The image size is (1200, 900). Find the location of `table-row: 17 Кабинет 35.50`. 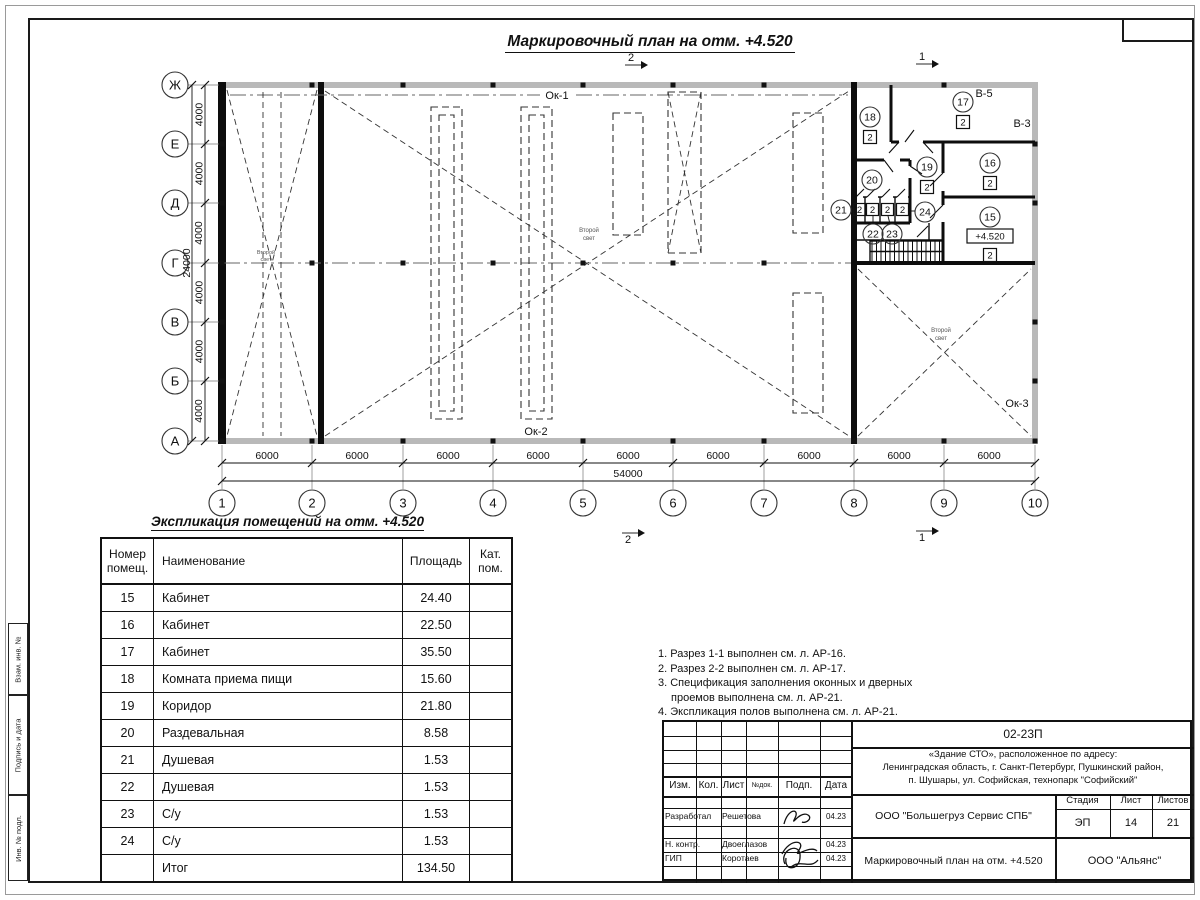

table-row: 17 Кабинет 35.50 is located at coordinates (306, 652).